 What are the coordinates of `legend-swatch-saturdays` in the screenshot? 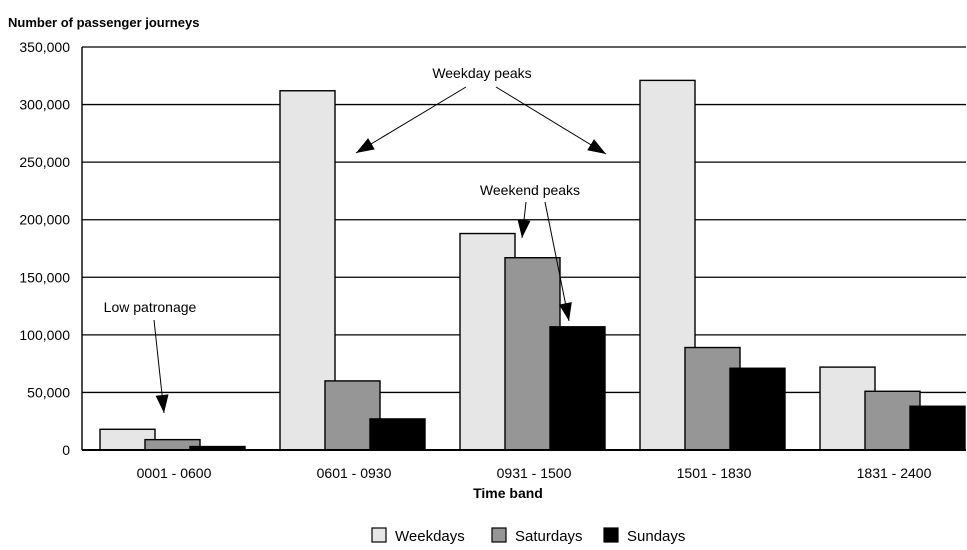 It's located at (499, 535).